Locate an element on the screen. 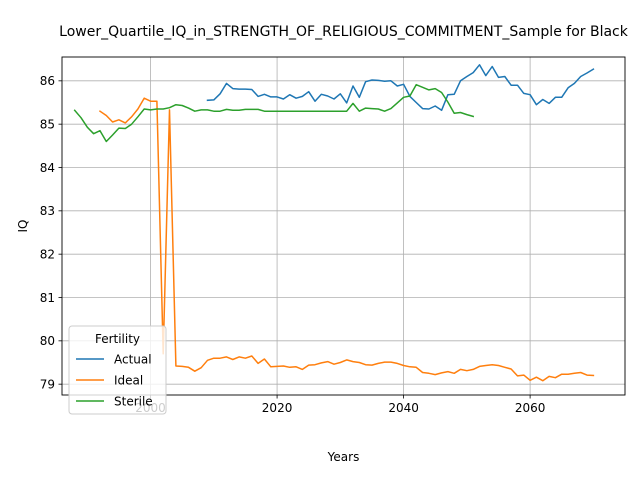  y-tick-label: 81 is located at coordinates (47, 298).